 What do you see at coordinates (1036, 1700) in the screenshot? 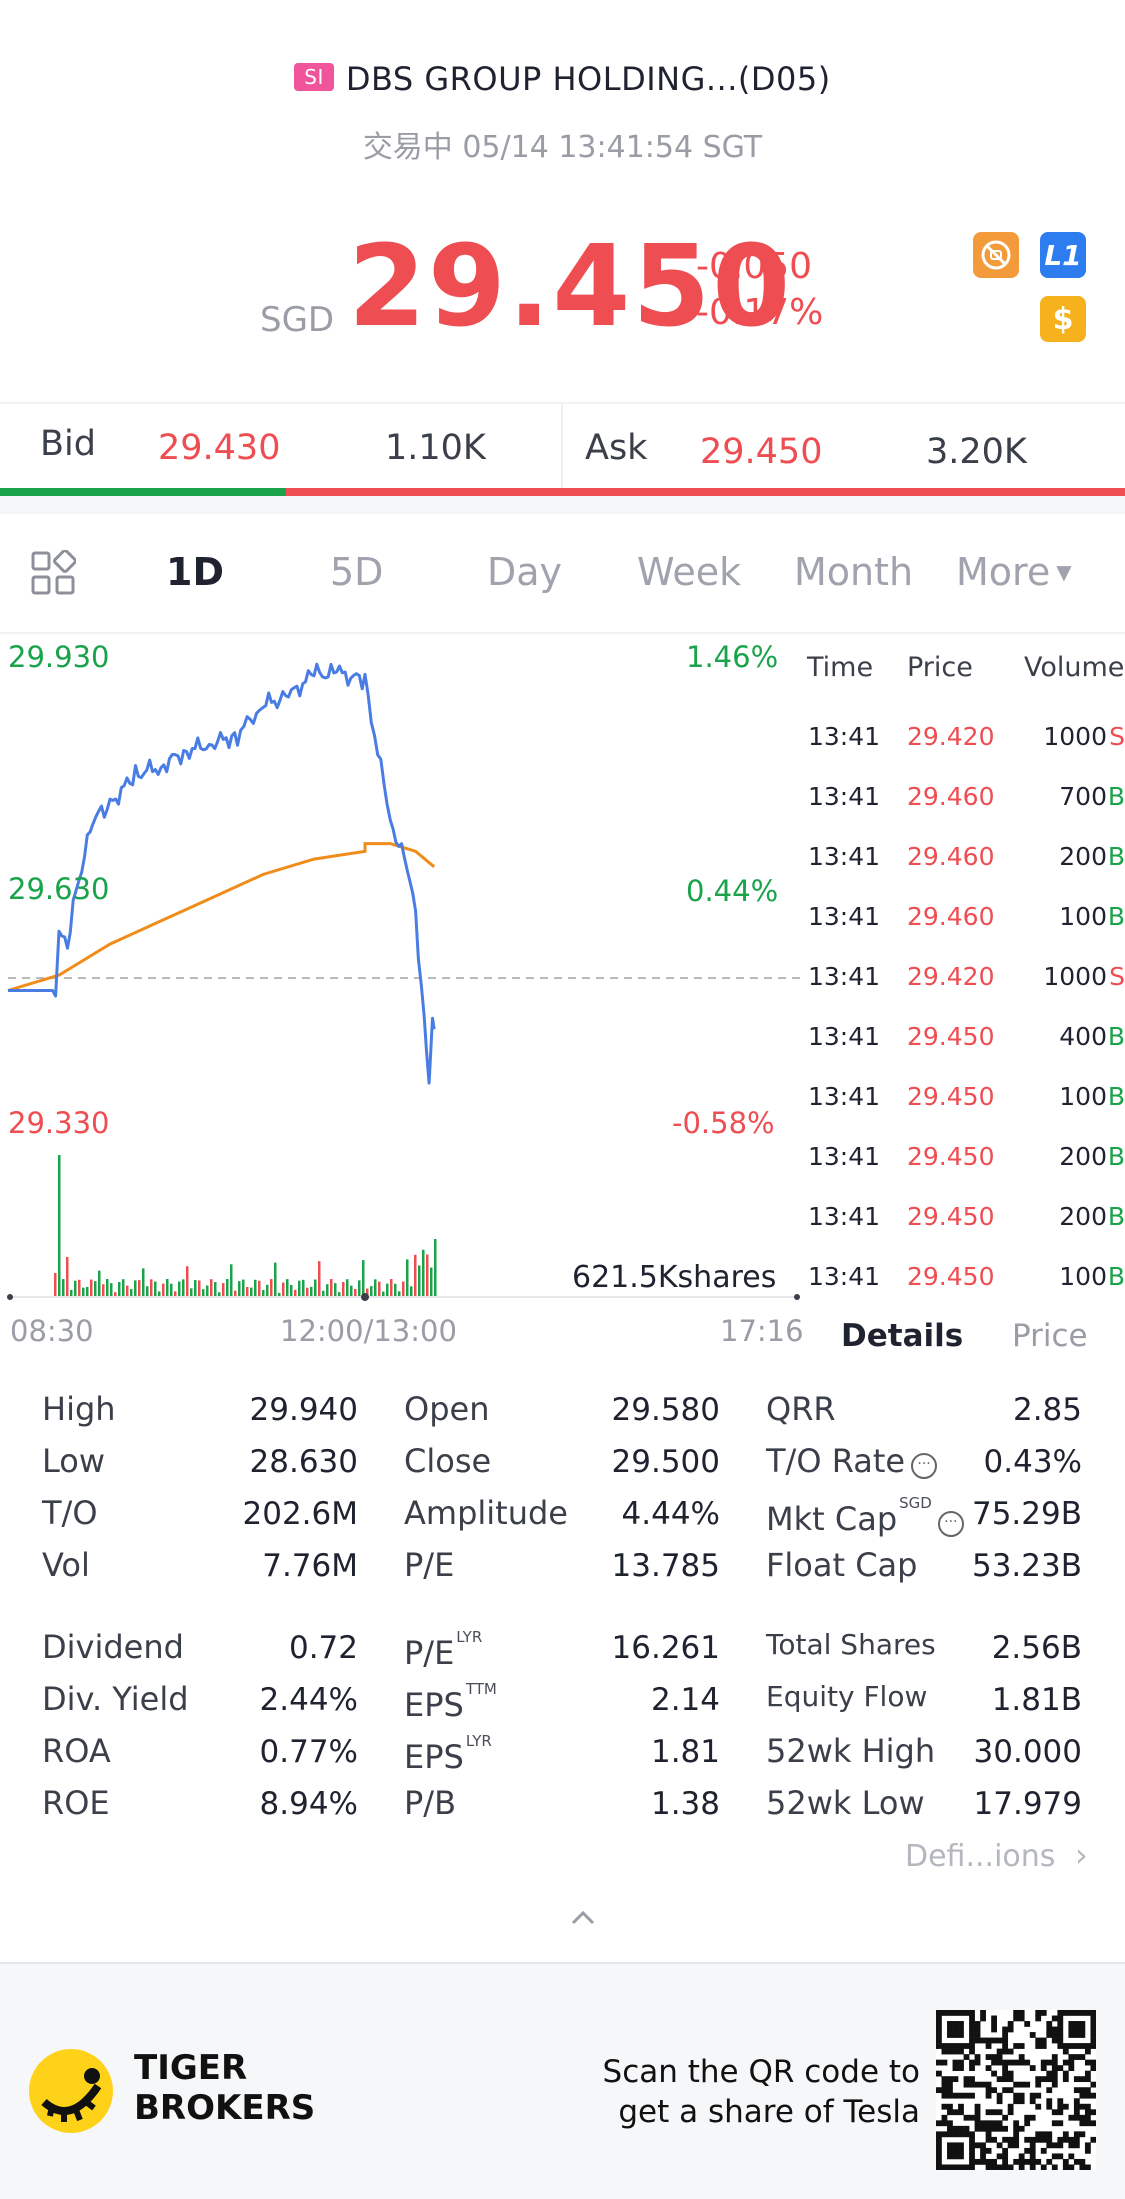
I see `stat-value: 1.81B` at bounding box center [1036, 1700].